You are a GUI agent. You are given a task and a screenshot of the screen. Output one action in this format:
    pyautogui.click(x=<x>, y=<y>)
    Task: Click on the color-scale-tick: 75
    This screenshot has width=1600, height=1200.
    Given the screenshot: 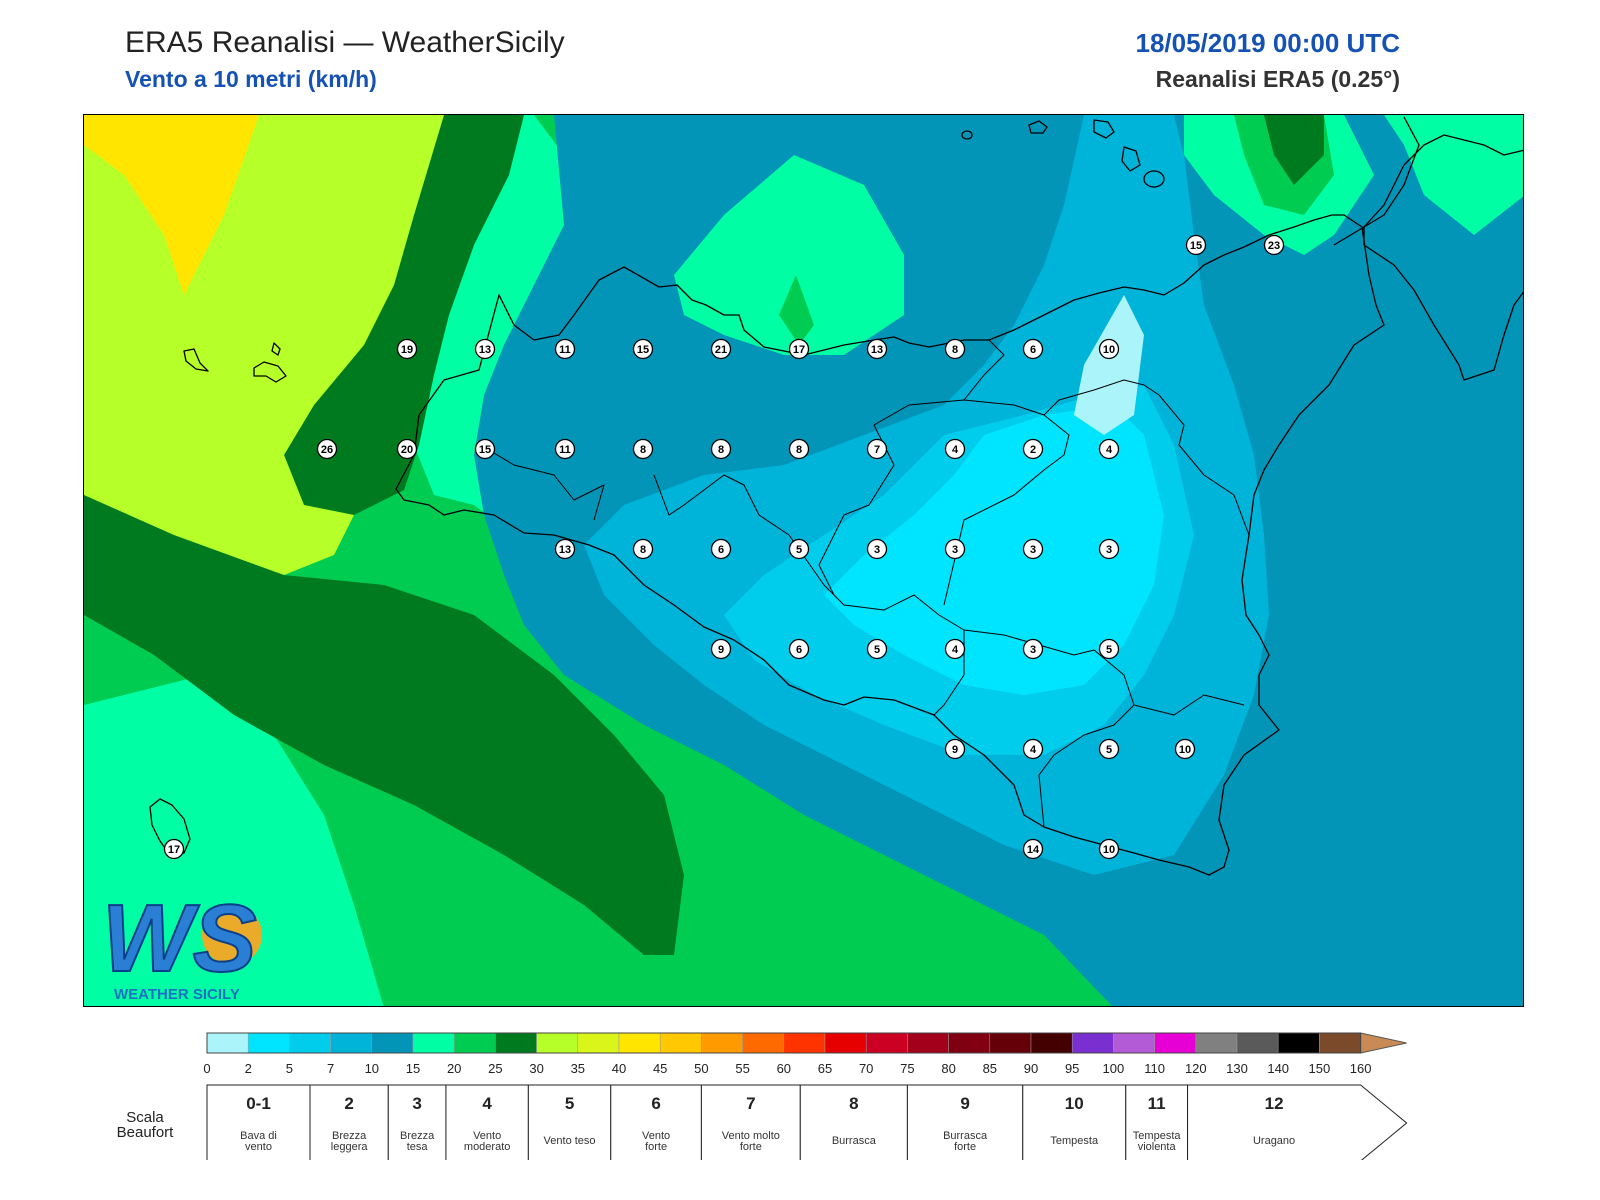 What is the action you would take?
    pyautogui.click(x=907, y=1068)
    